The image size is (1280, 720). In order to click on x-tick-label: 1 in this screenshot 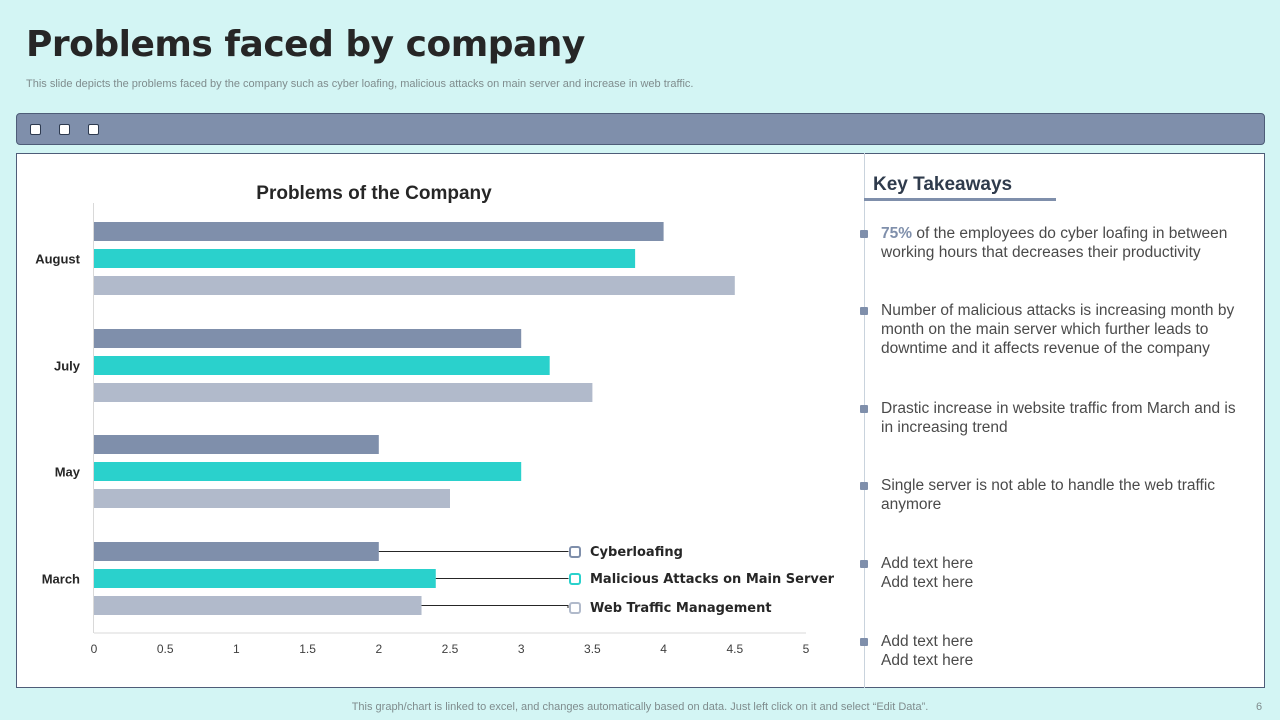, I will do `click(236, 649)`.